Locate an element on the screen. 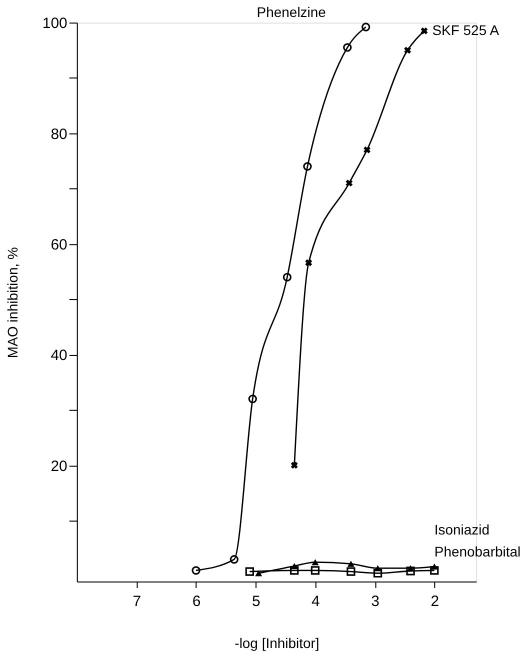  y-tick-label: 40 is located at coordinates (59, 355).